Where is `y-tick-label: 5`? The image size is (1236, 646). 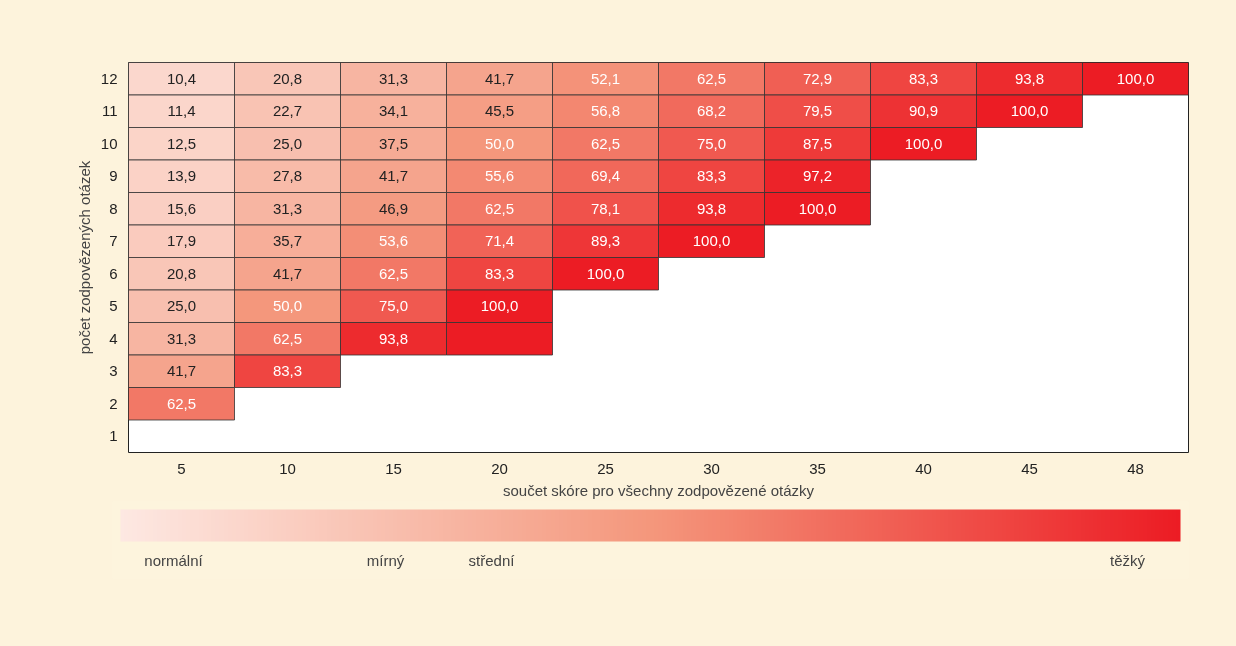 y-tick-label: 5 is located at coordinates (113, 306).